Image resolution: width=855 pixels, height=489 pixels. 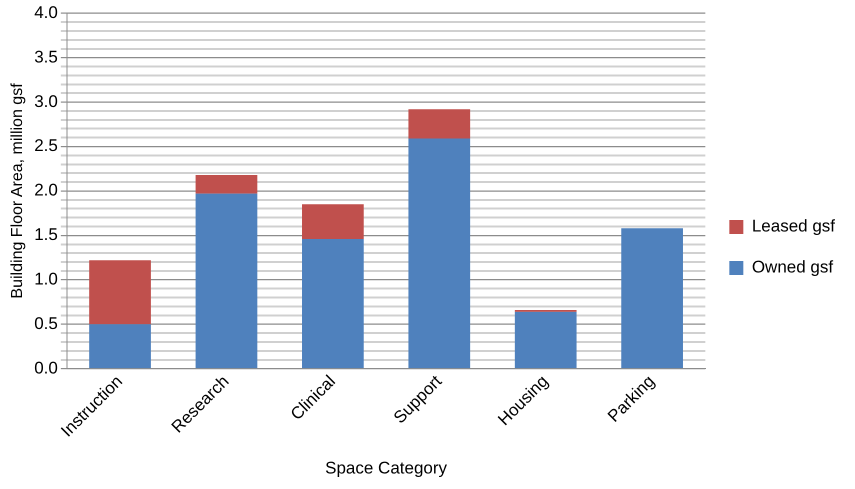 I want to click on y-tick-label: 1.0, so click(x=46, y=279).